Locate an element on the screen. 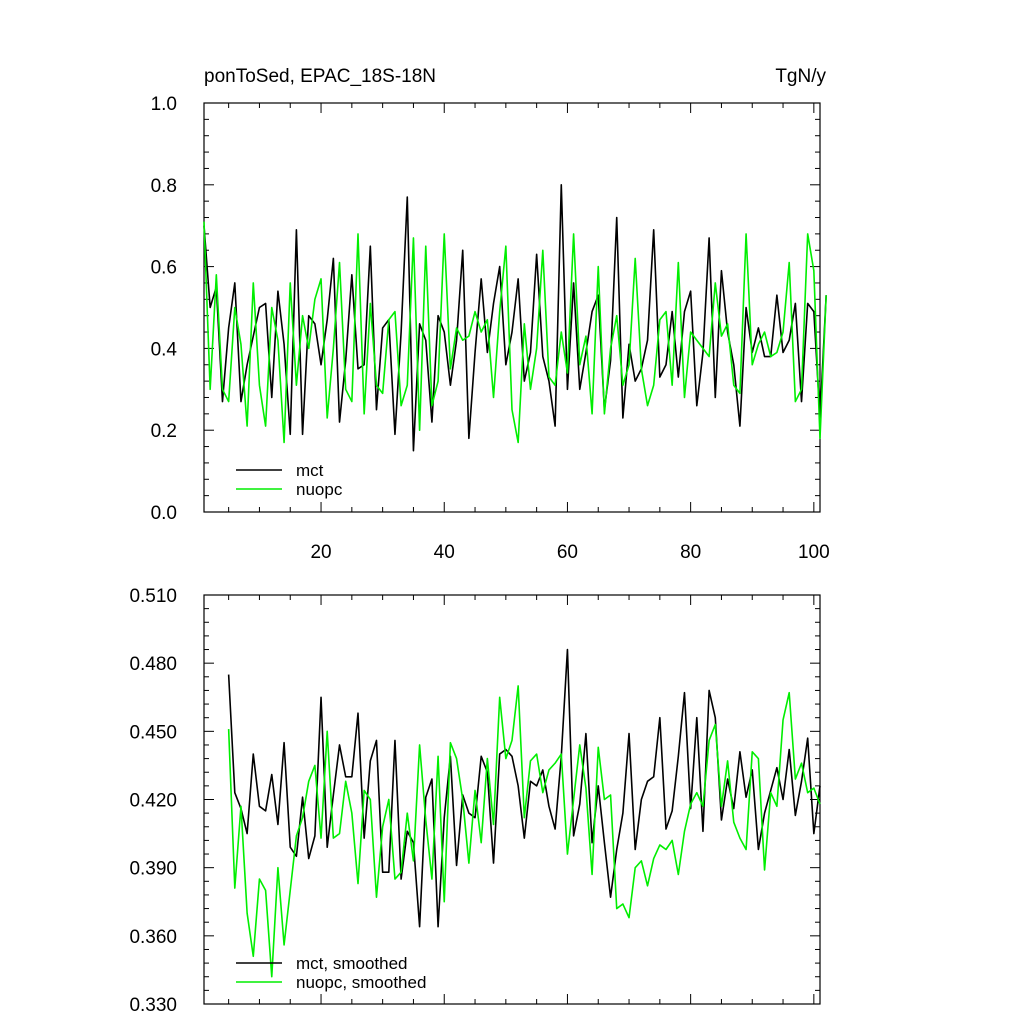 This screenshot has height=1024, width=1024. legend-label-nuopc: nuopc is located at coordinates (319, 489).